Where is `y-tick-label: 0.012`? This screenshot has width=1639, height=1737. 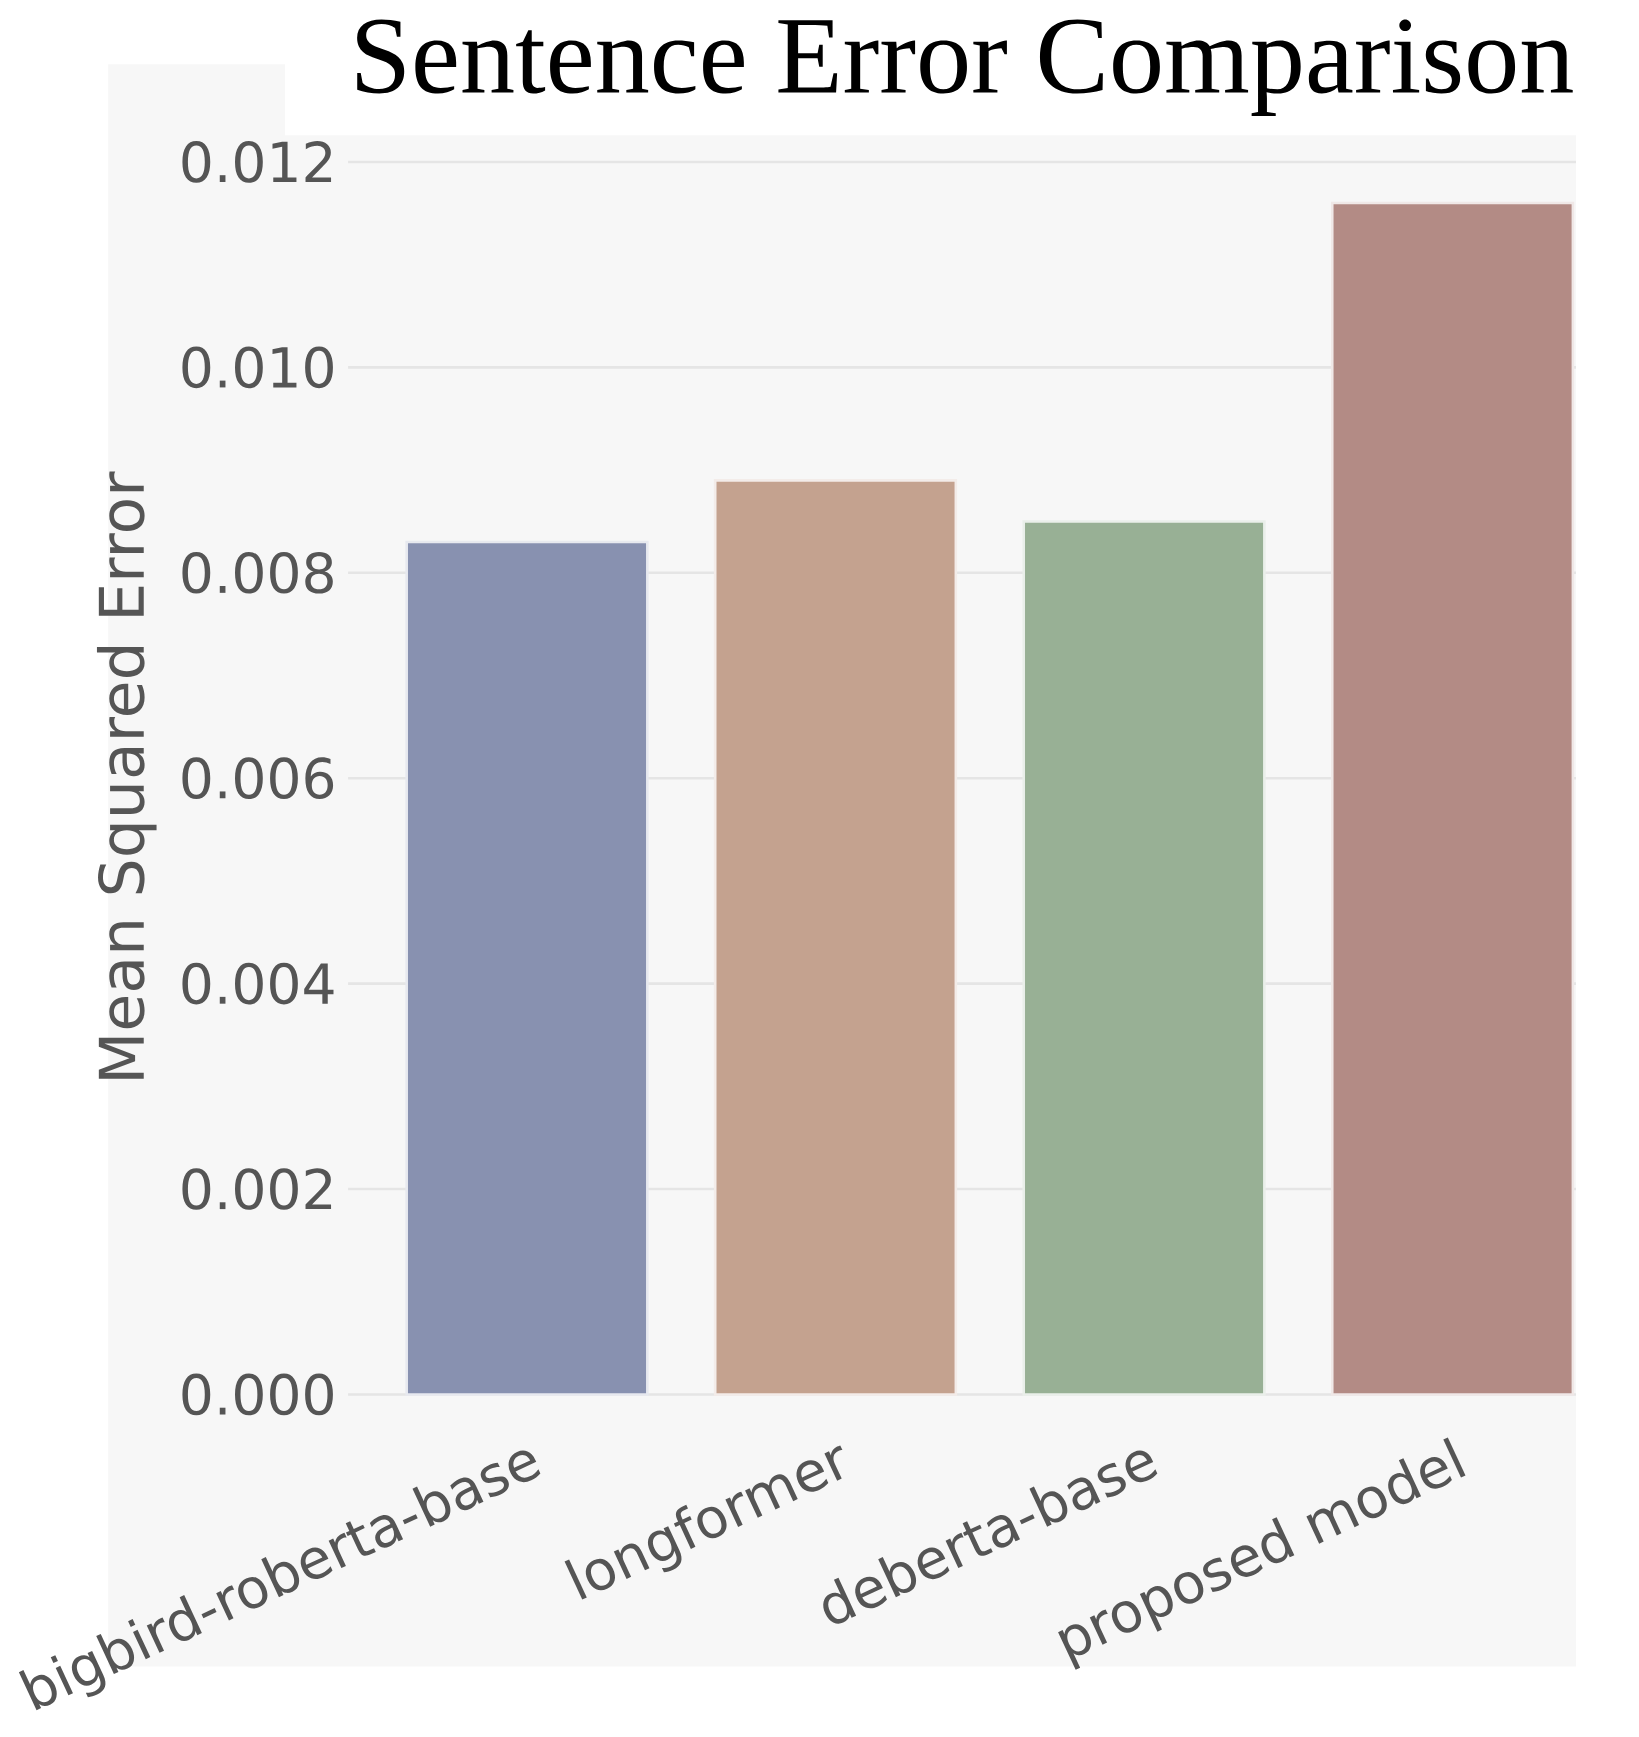 y-tick-label: 0.012 is located at coordinates (256, 162).